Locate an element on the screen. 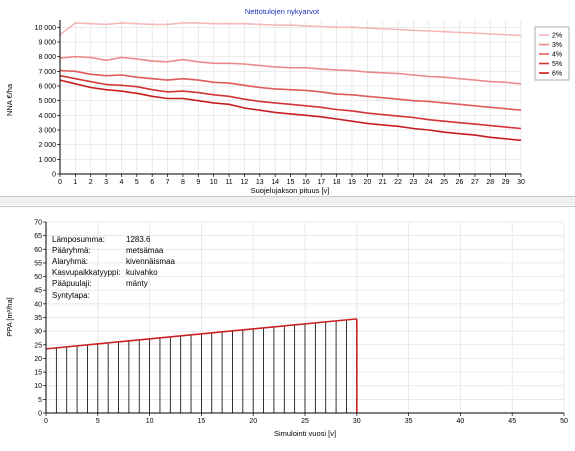 Image resolution: width=575 pixels, height=451 pixels. y-ticks: 0 5 10 15 20 25 30 35 40 45 50 55 60 65 70 is located at coordinates (40, 319).